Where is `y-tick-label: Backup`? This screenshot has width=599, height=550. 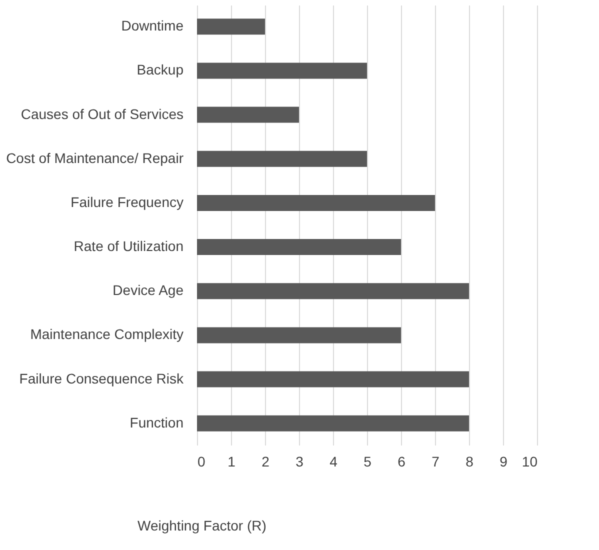 y-tick-label: Backup is located at coordinates (160, 70).